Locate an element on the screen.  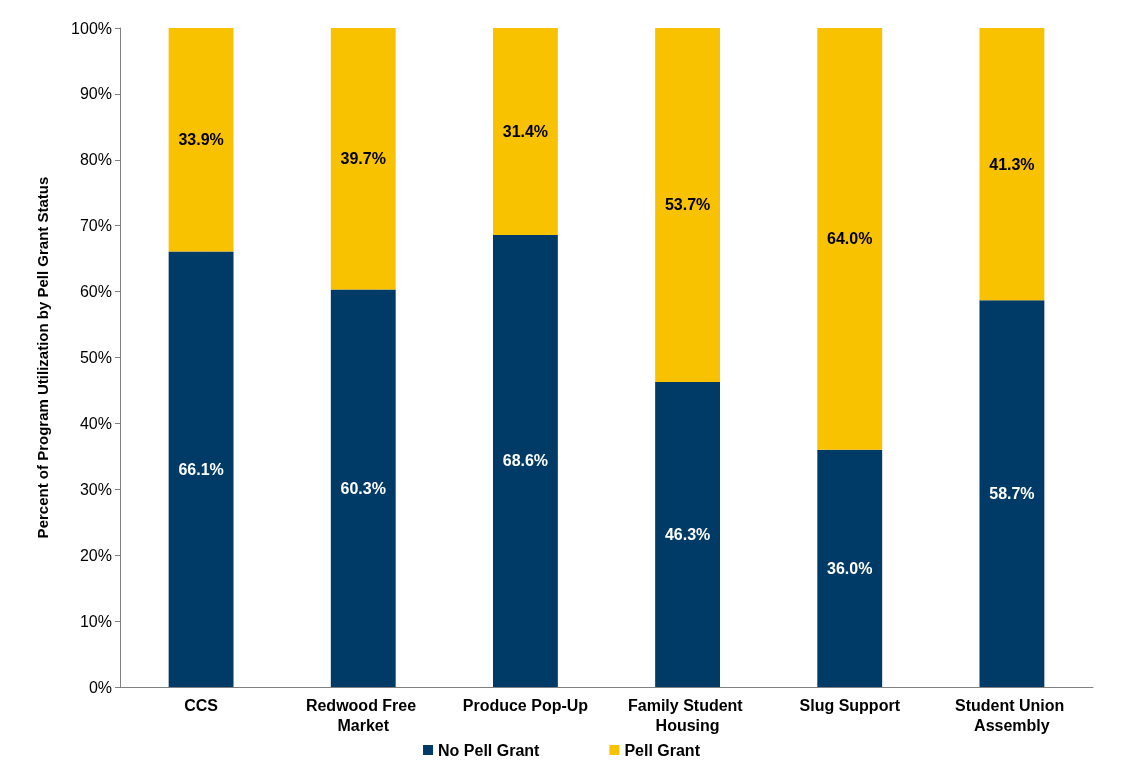
legend-label: Pell Grant is located at coordinates (662, 750).